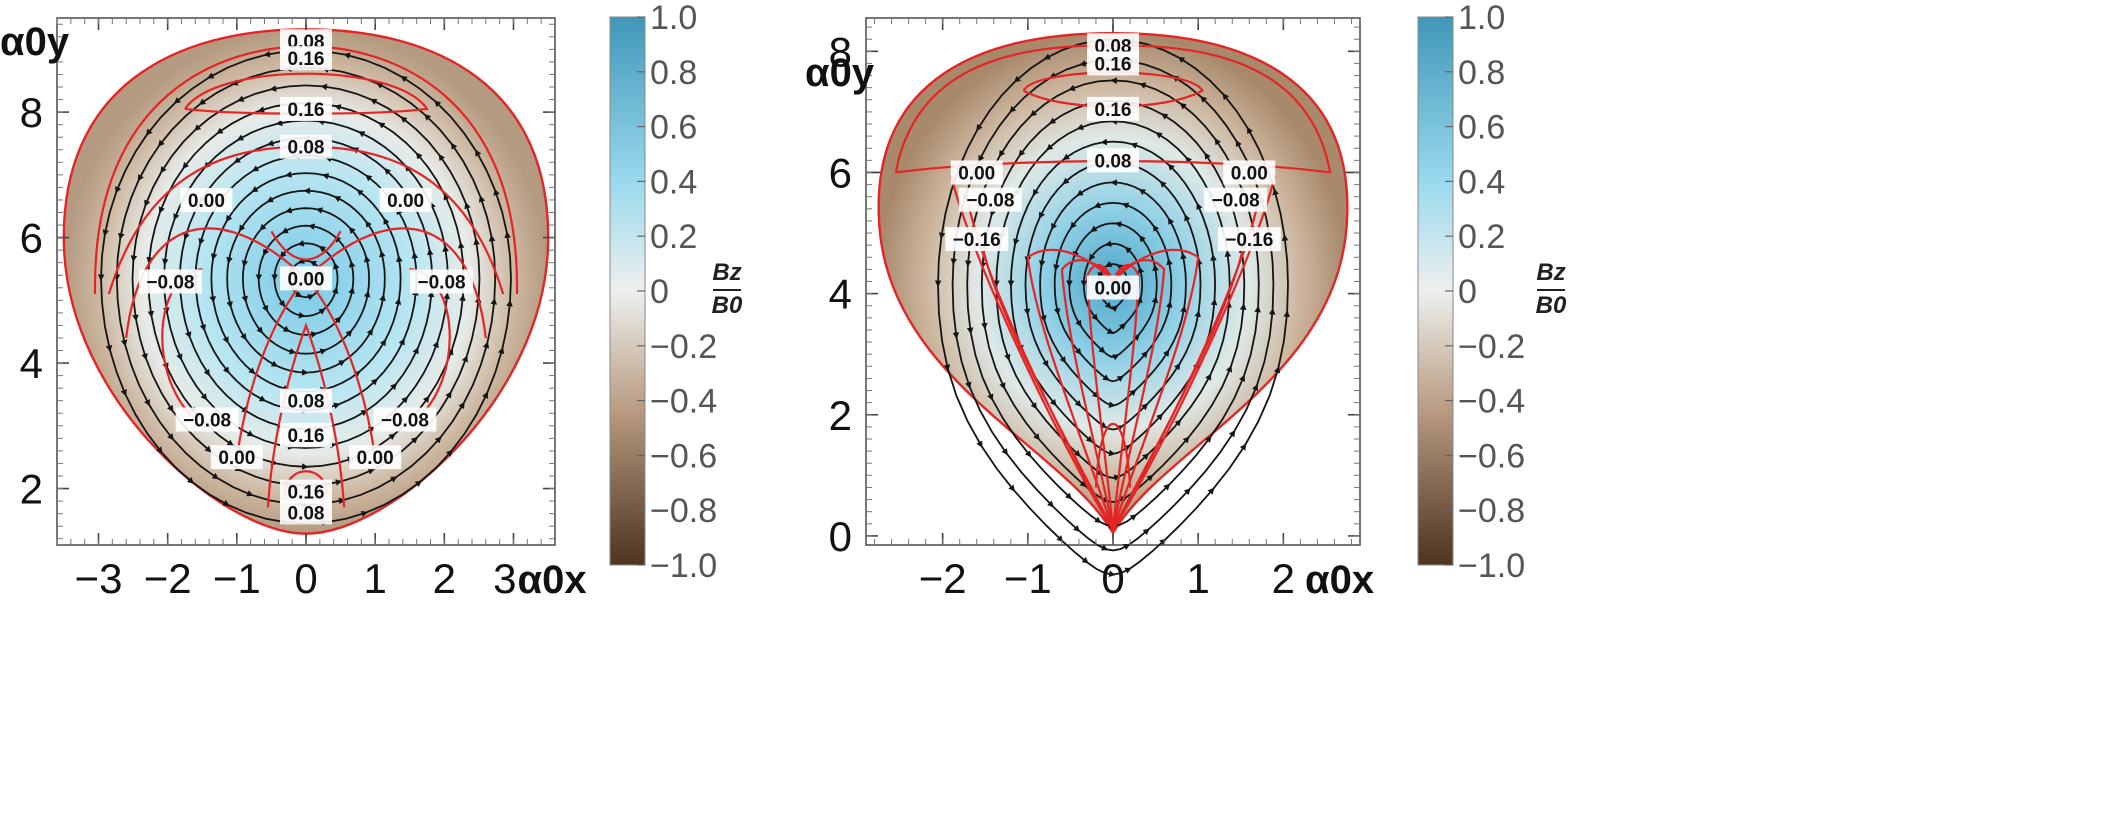 The height and width of the screenshot is (816, 2121). What do you see at coordinates (306, 148) in the screenshot?
I see `contour-label: 0.08` at bounding box center [306, 148].